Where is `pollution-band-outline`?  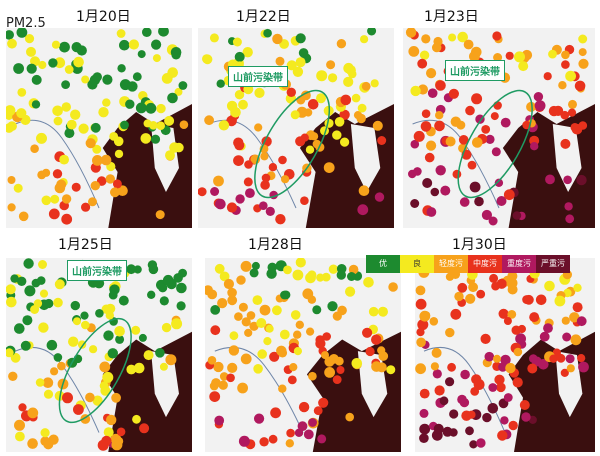
pollution-band-outline is located at coordinates (495, 144).